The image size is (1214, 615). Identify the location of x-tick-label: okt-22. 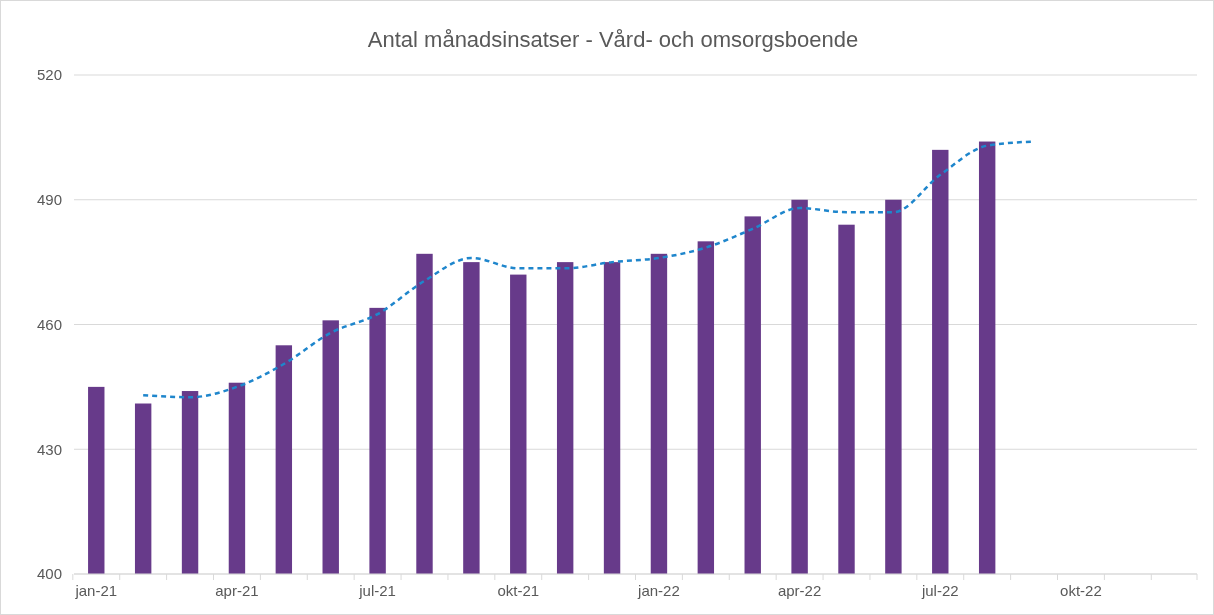
(1081, 590).